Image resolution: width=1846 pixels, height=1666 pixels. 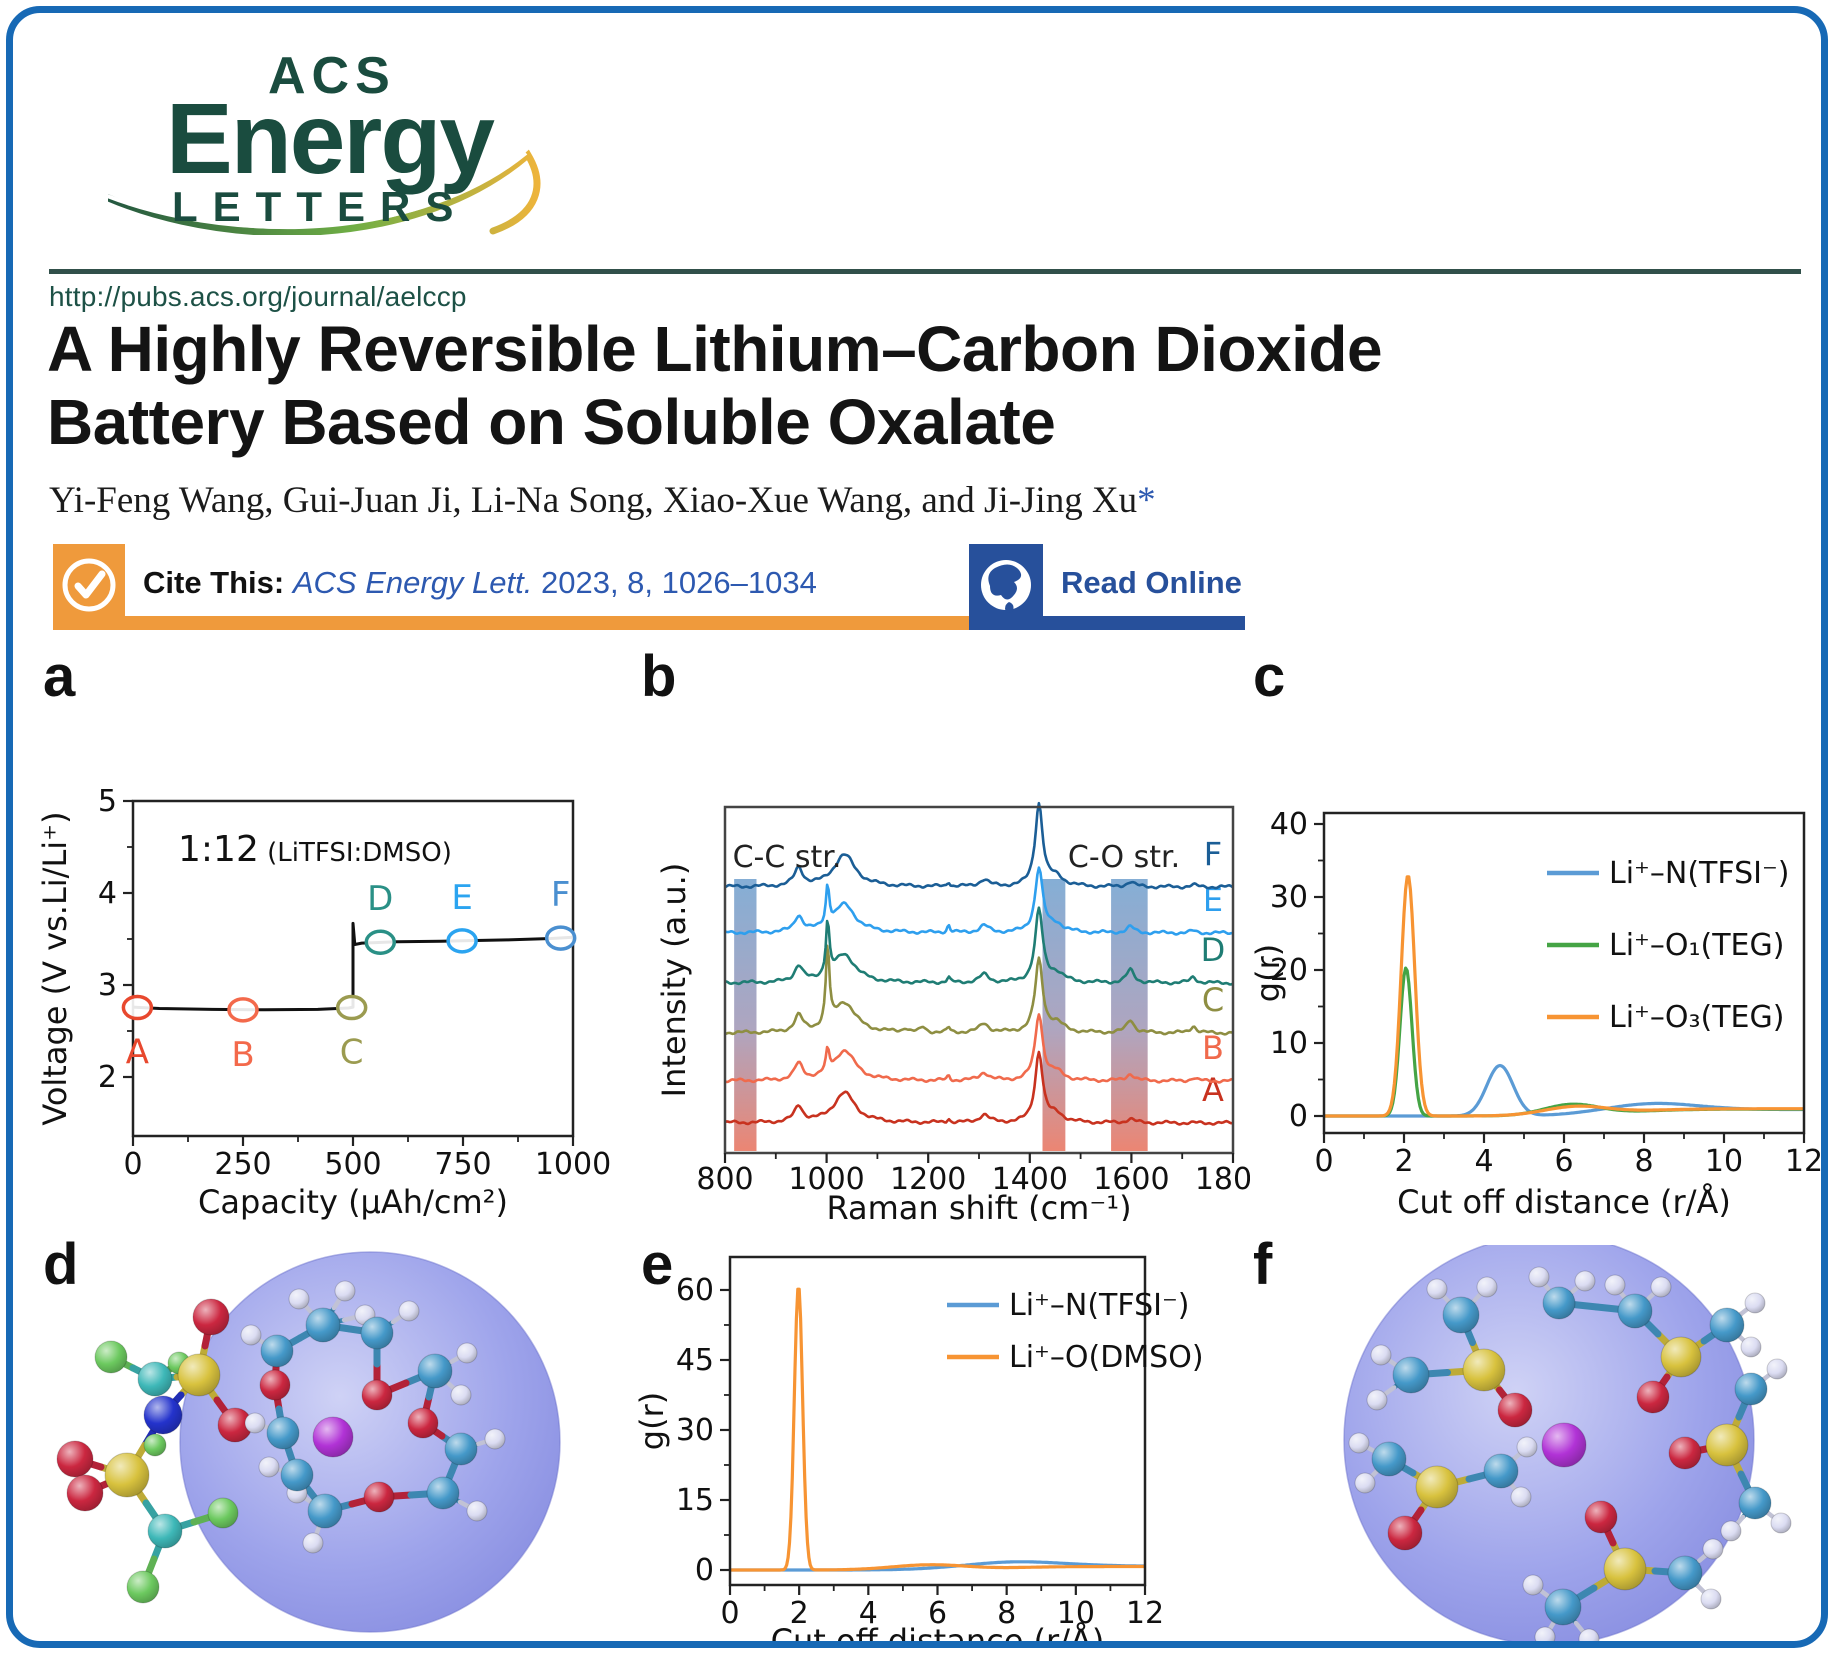 I want to click on panel-label-c: c, so click(x=1269, y=676).